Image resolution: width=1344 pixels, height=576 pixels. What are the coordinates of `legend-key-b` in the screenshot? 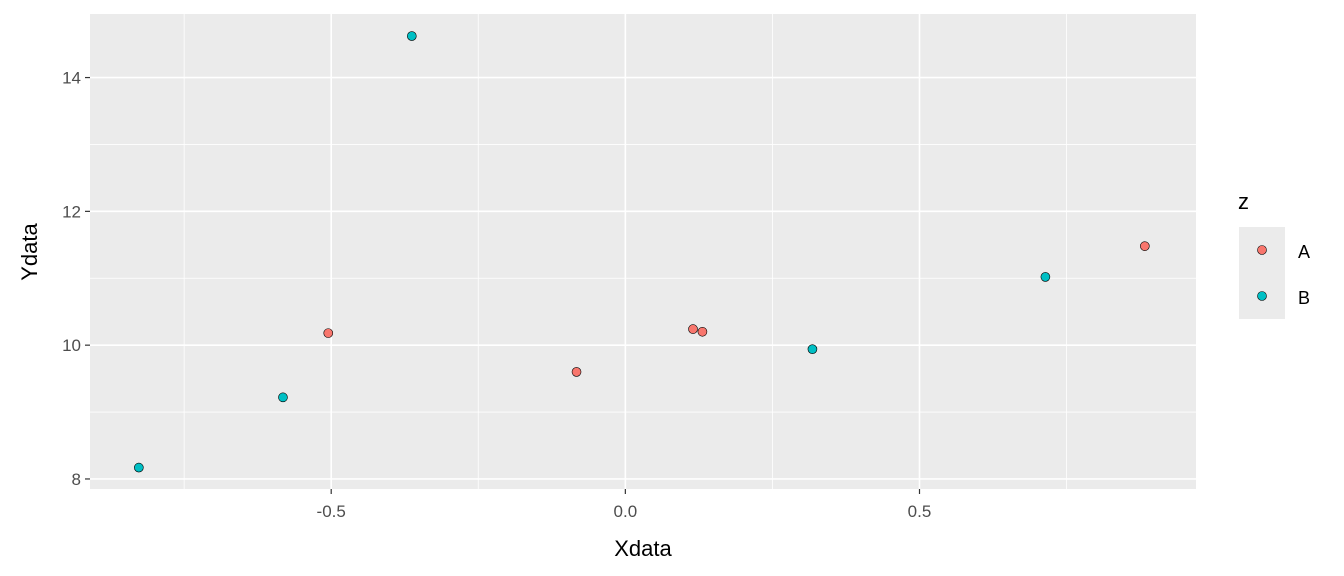 It's located at (1262, 296).